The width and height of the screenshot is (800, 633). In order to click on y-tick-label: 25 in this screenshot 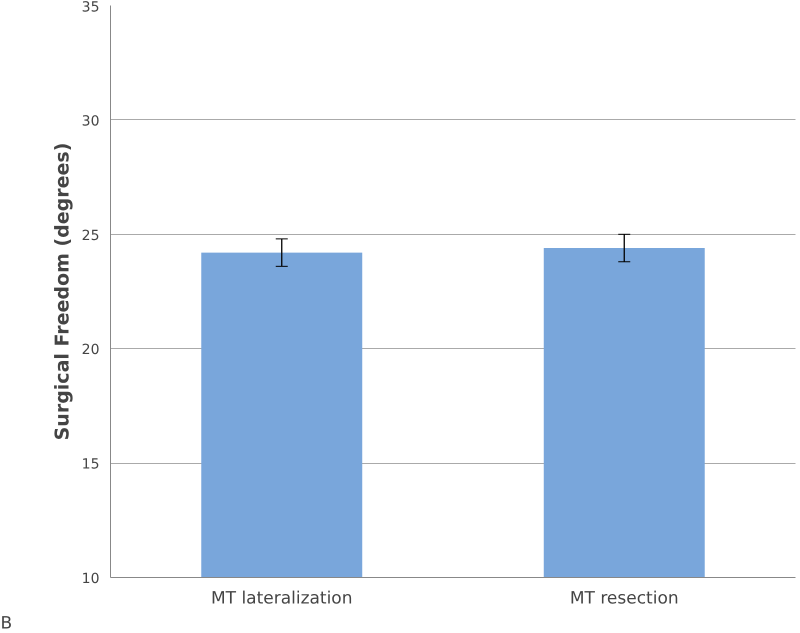, I will do `click(91, 236)`.